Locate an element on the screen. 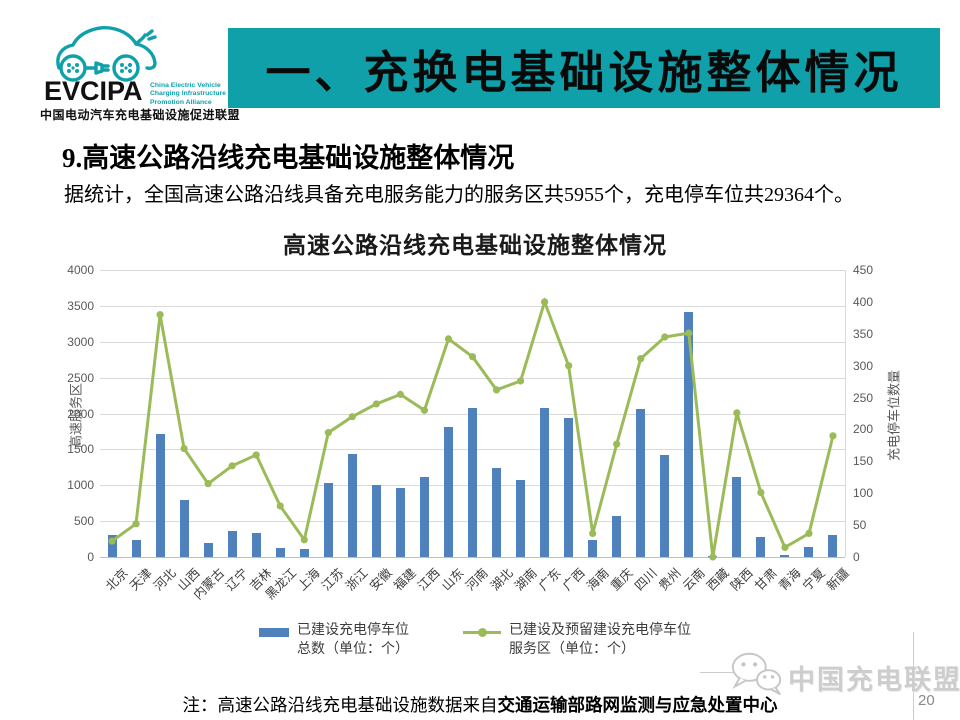 This screenshot has height=720, width=960. bar-新疆 is located at coordinates (833, 545).